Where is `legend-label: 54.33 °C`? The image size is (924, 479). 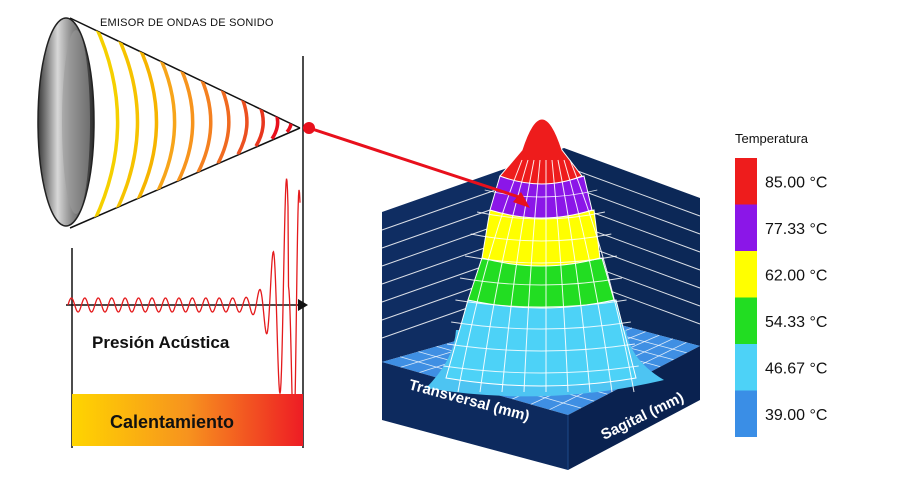 legend-label: 54.33 °C is located at coordinates (796, 322).